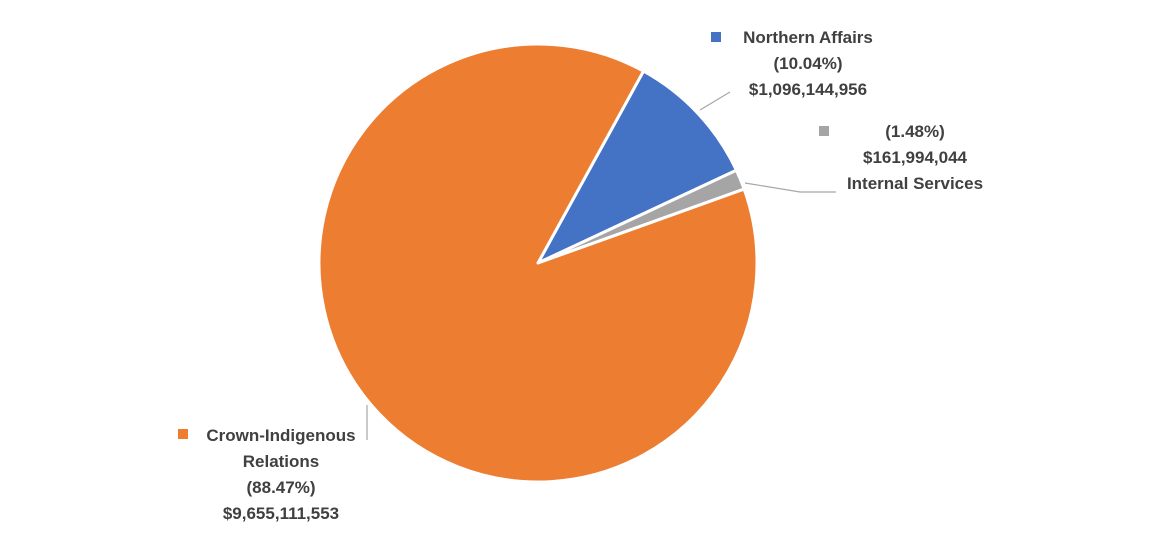 The height and width of the screenshot is (547, 1170). What do you see at coordinates (281, 513) in the screenshot?
I see `amount-label: $9,655,111,553` at bounding box center [281, 513].